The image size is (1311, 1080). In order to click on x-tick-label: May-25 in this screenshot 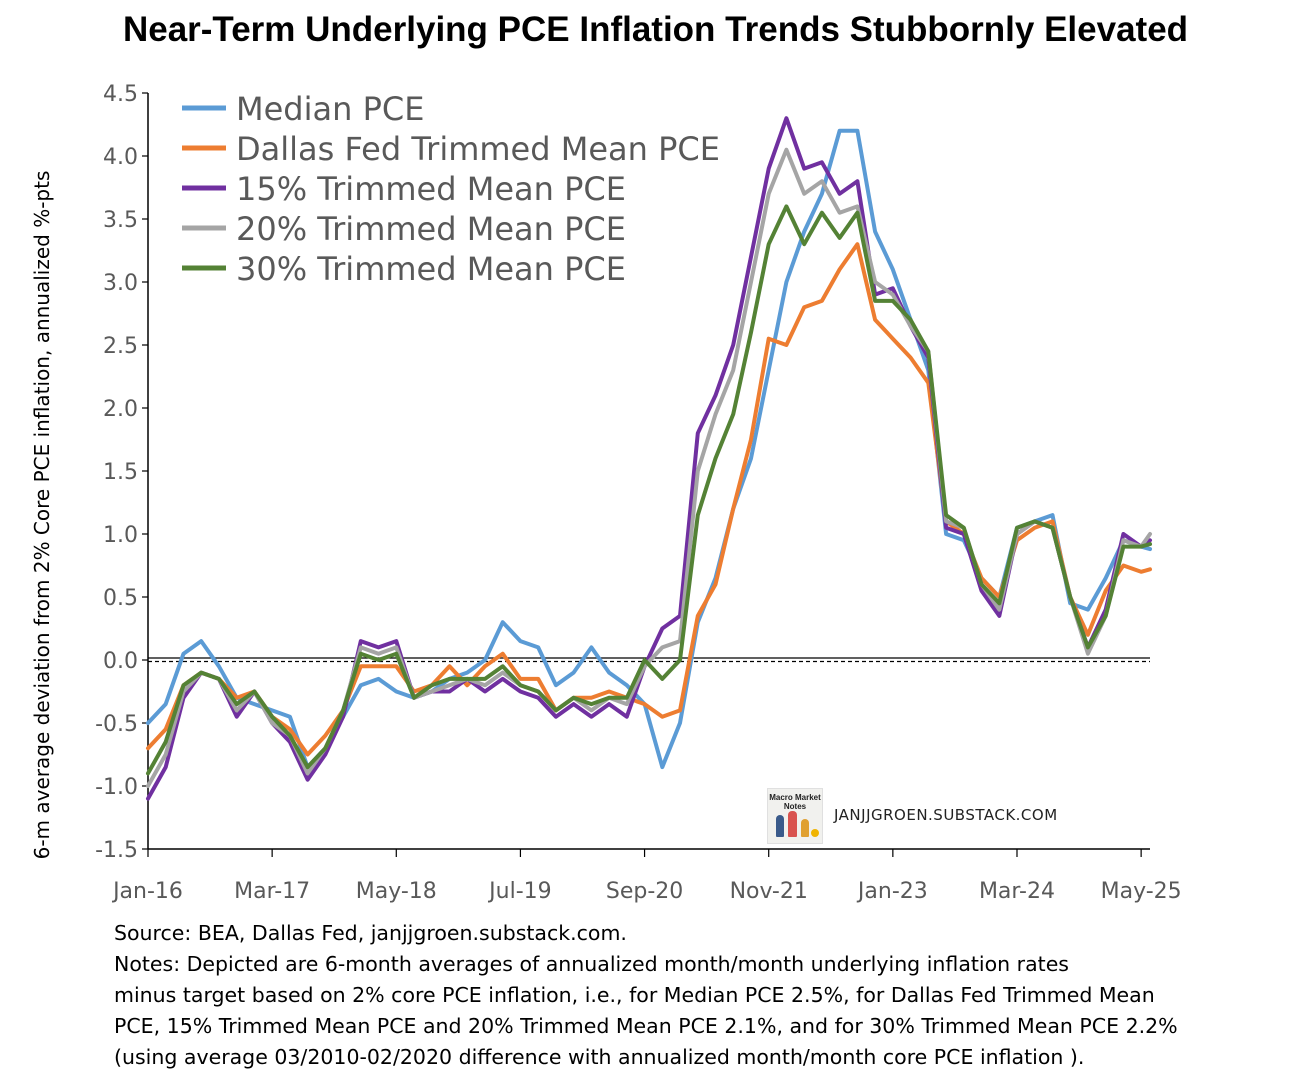, I will do `click(1141, 891)`.